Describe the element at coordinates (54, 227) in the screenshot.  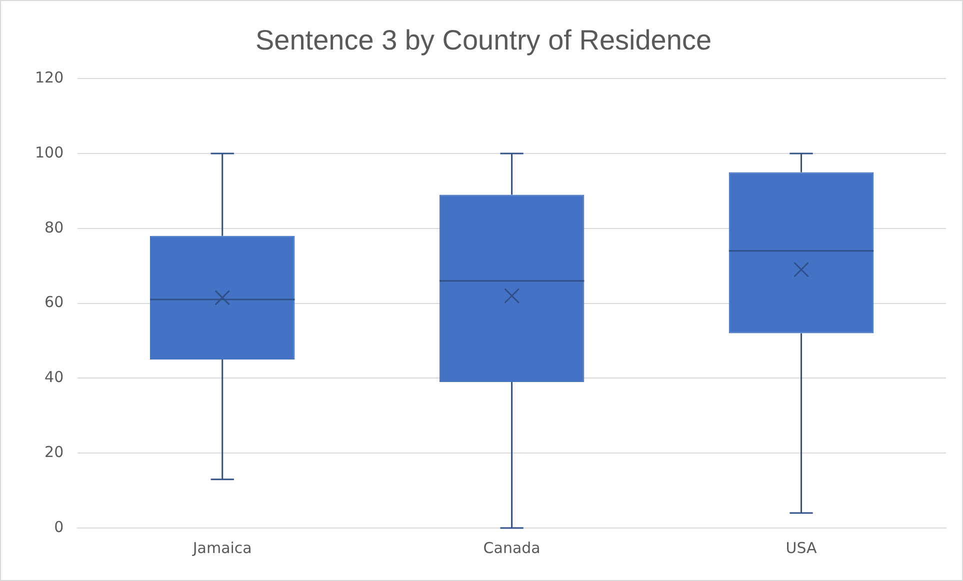
I see `y-tick-label: 80` at that location.